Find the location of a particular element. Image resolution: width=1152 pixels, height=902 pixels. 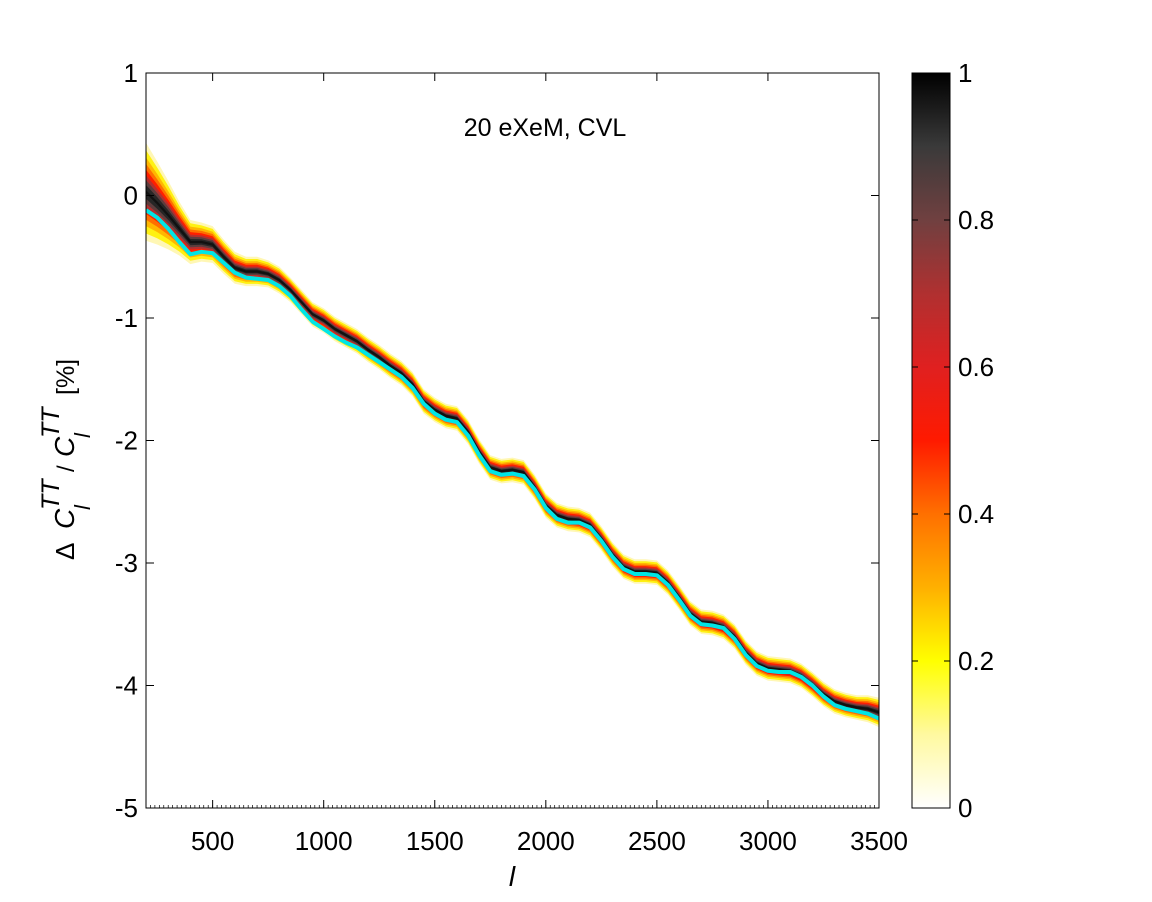

colorbar-tick-label: 0 is located at coordinates (965, 808).